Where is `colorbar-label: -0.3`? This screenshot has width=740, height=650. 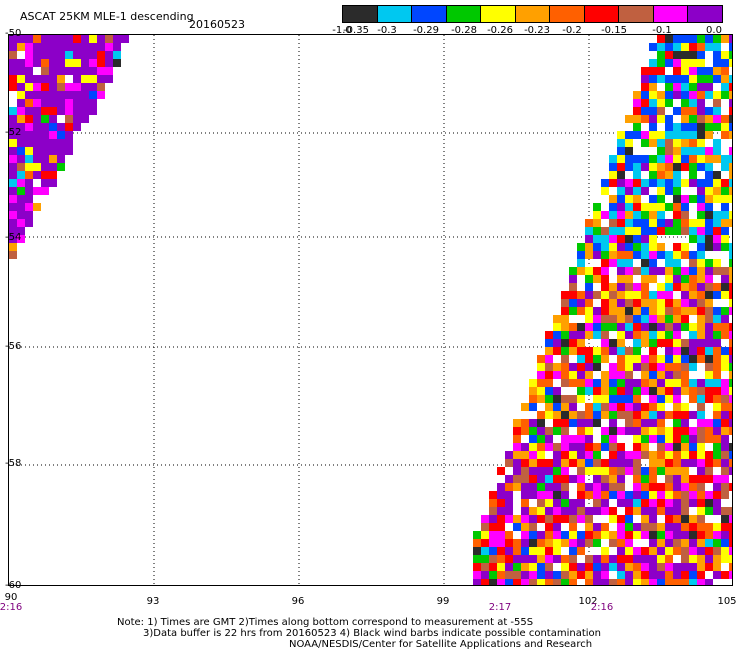 colorbar-label: -0.3 is located at coordinates (387, 30).